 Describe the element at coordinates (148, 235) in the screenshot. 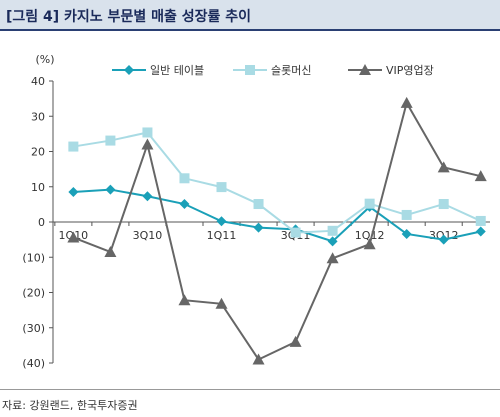

I see `x-tick-label: 3Q10` at that location.